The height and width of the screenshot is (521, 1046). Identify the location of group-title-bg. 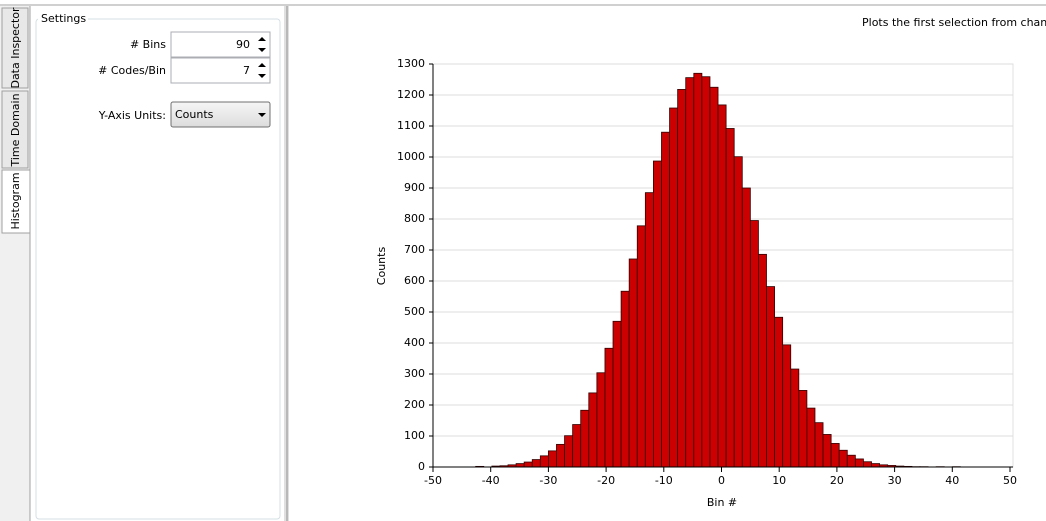
(63, 19).